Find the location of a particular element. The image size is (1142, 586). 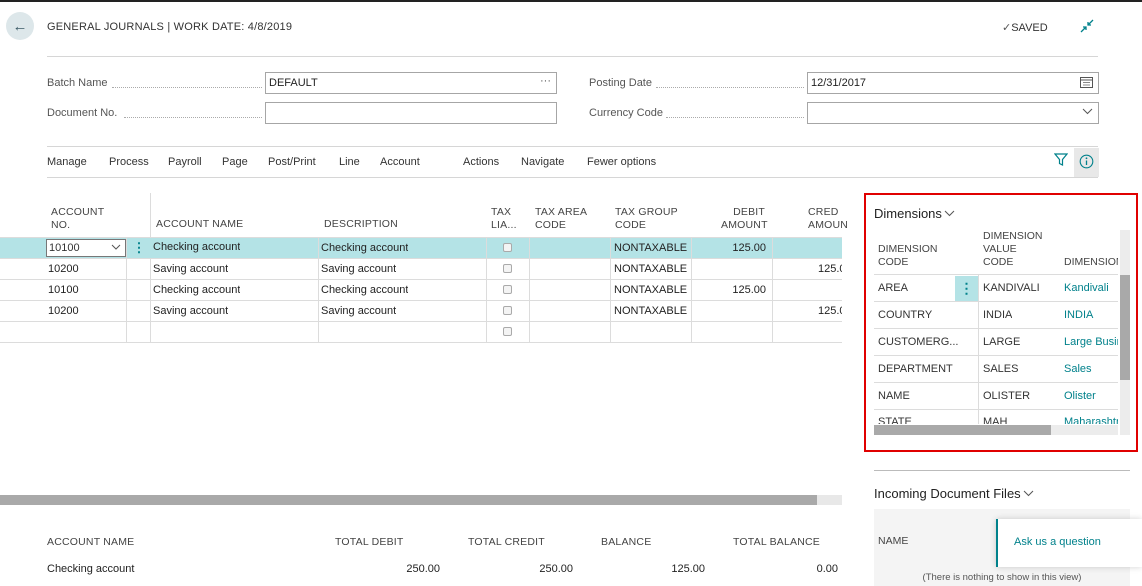

menu-navigate: Navigate is located at coordinates (543, 162).